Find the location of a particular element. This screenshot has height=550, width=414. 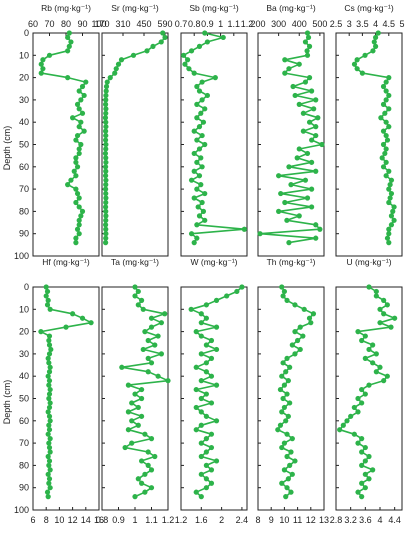

x-tick-label: 0.9 is located at coordinates (207, 24).